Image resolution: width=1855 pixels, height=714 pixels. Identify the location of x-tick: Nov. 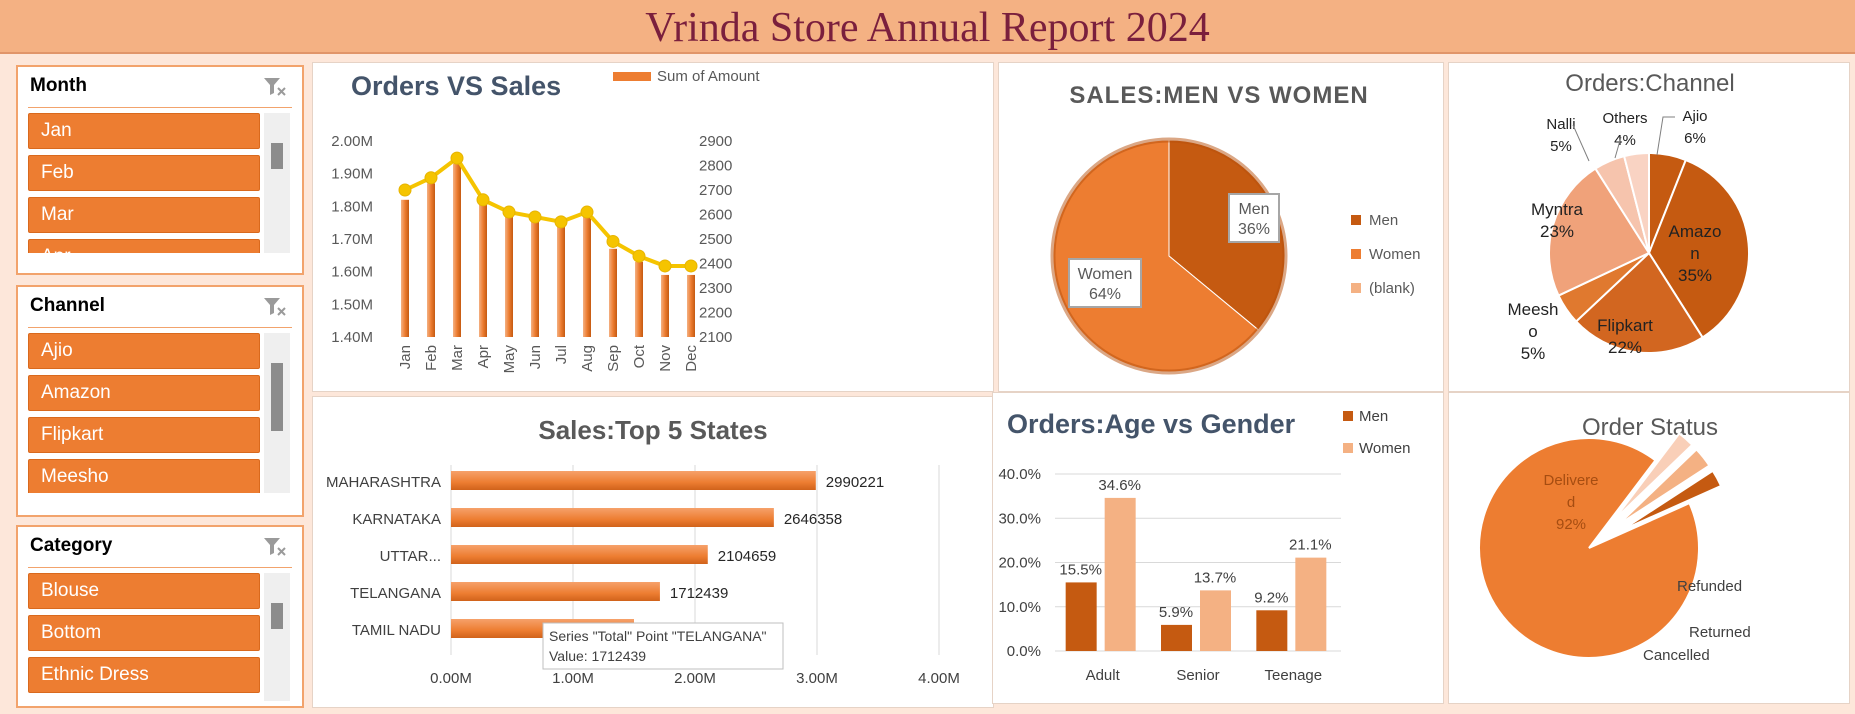
(665, 358).